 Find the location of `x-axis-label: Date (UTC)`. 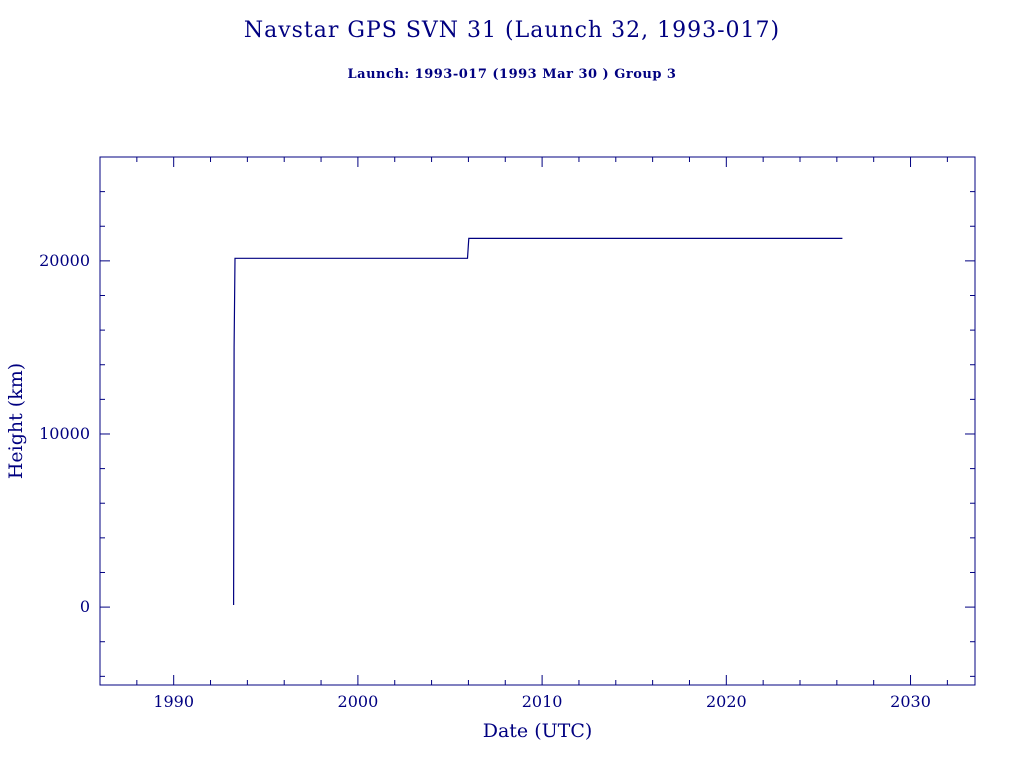

x-axis-label: Date (UTC) is located at coordinates (538, 731).